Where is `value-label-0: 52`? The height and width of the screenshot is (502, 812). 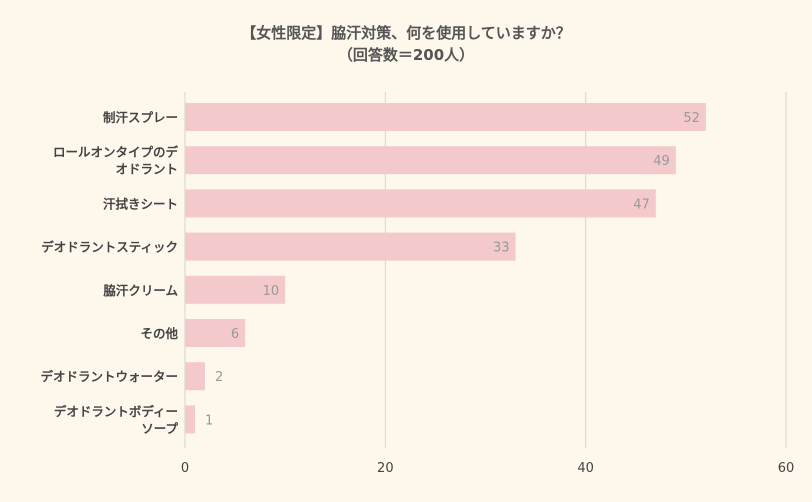
value-label-0: 52 is located at coordinates (691, 118).